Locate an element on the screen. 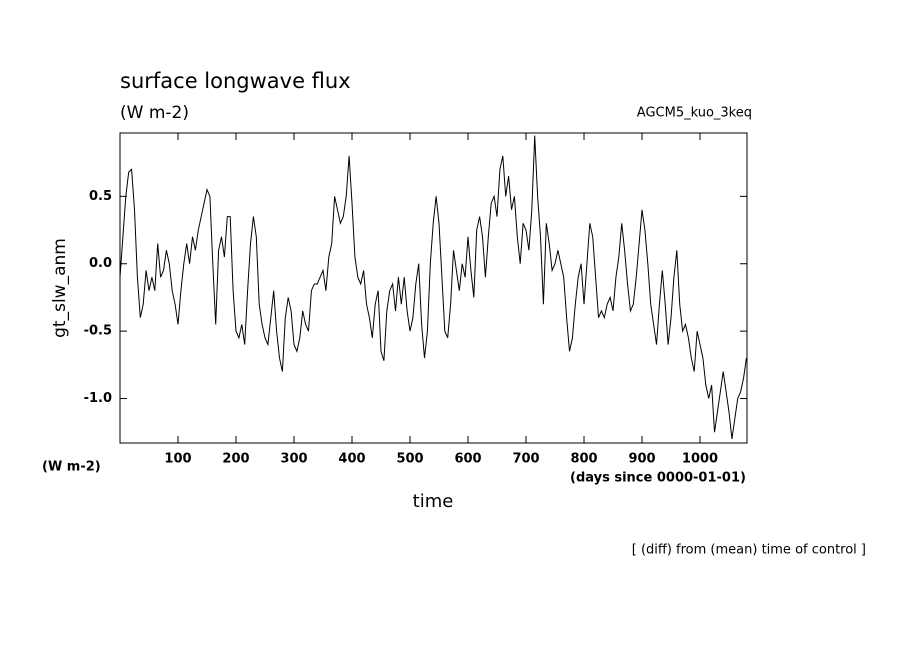  x-unit: (days since 0000-01-01) is located at coordinates (658, 478).